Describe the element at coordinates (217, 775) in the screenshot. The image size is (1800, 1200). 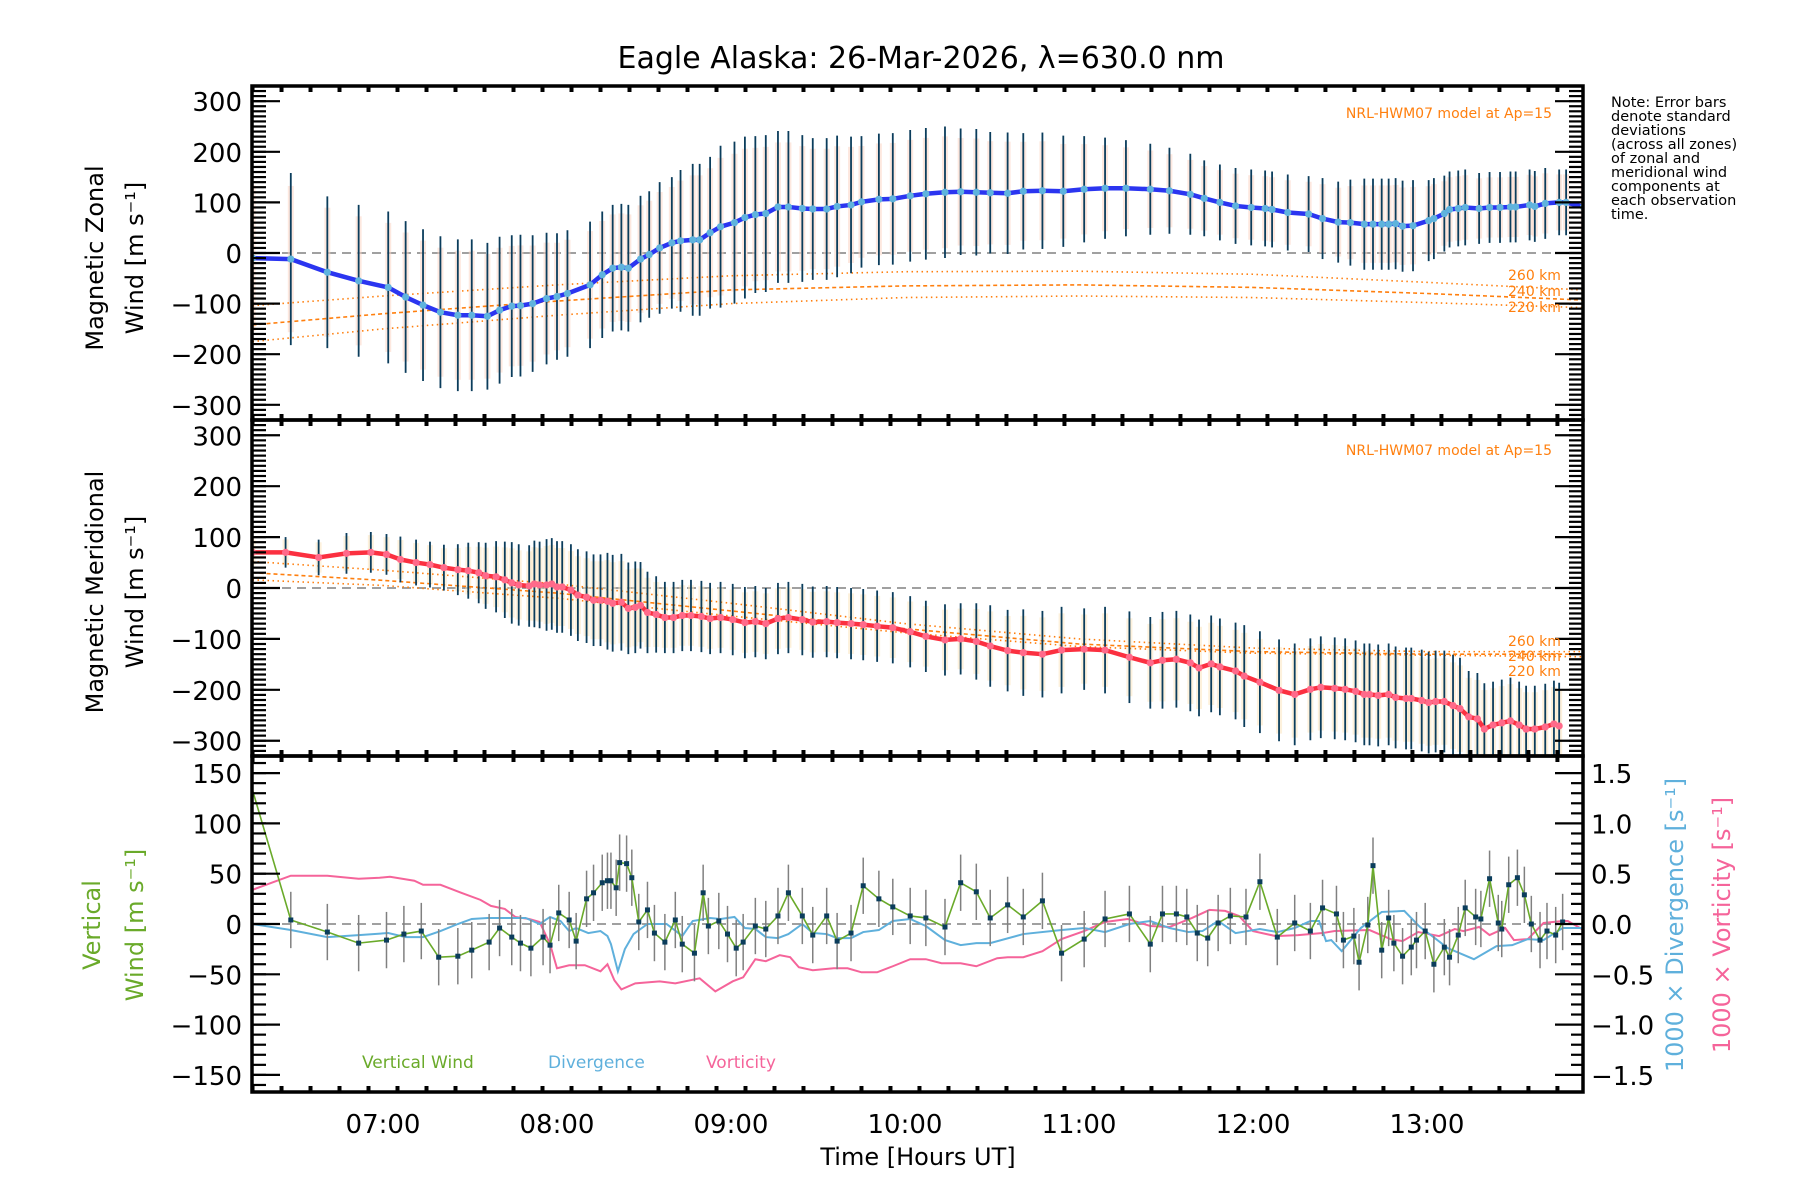
I see `y-axis-tick-label: 150` at that location.